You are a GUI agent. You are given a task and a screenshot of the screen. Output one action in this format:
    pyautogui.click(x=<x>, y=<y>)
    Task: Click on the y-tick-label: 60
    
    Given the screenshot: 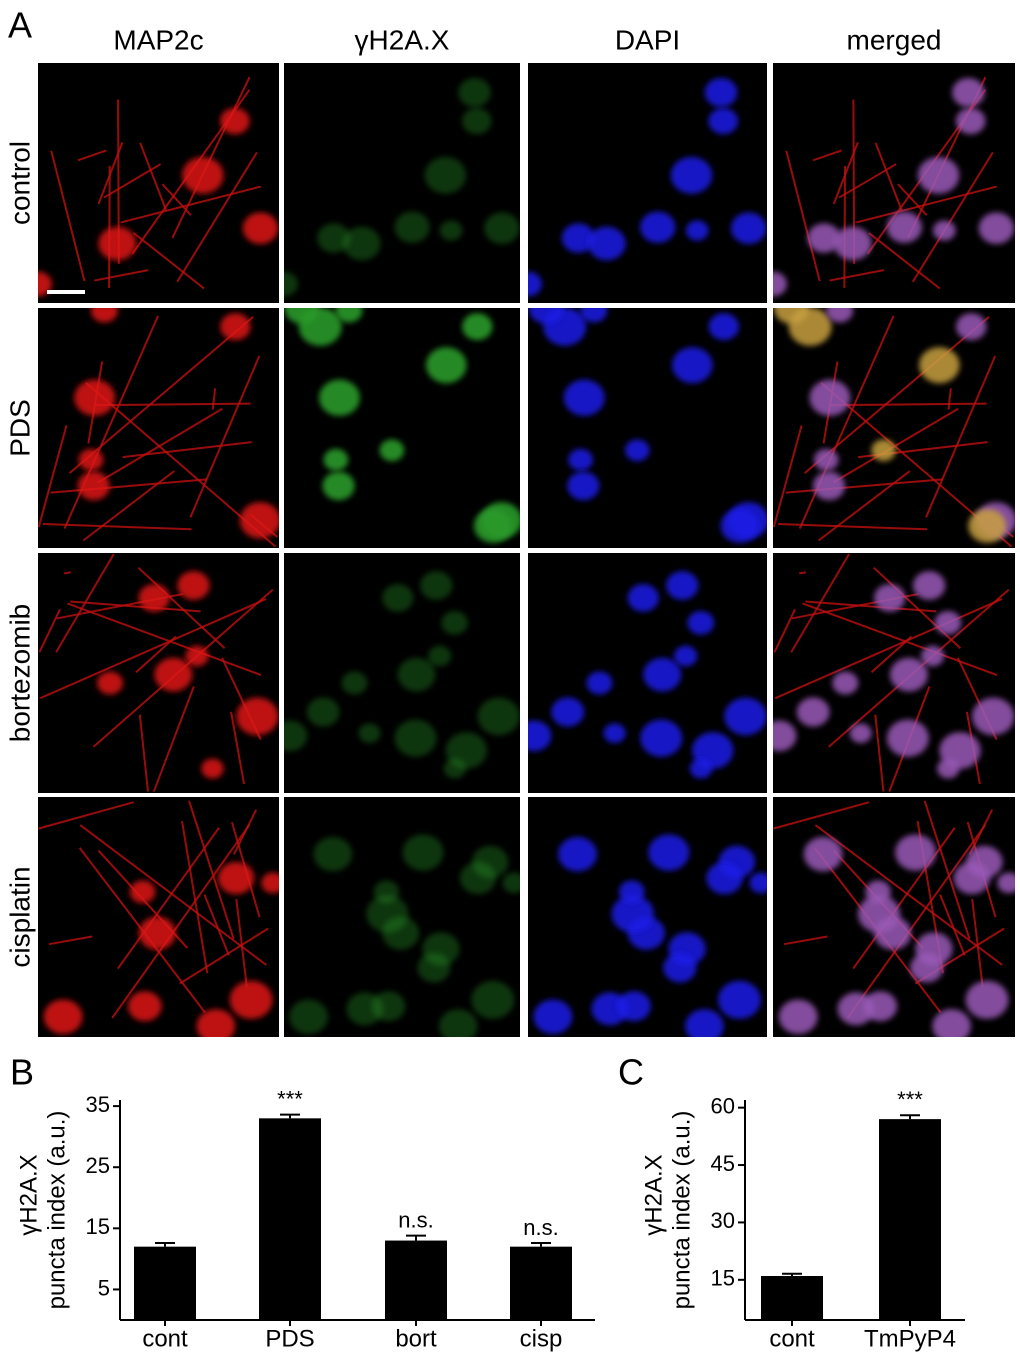 What is the action you would take?
    pyautogui.click(x=723, y=1105)
    